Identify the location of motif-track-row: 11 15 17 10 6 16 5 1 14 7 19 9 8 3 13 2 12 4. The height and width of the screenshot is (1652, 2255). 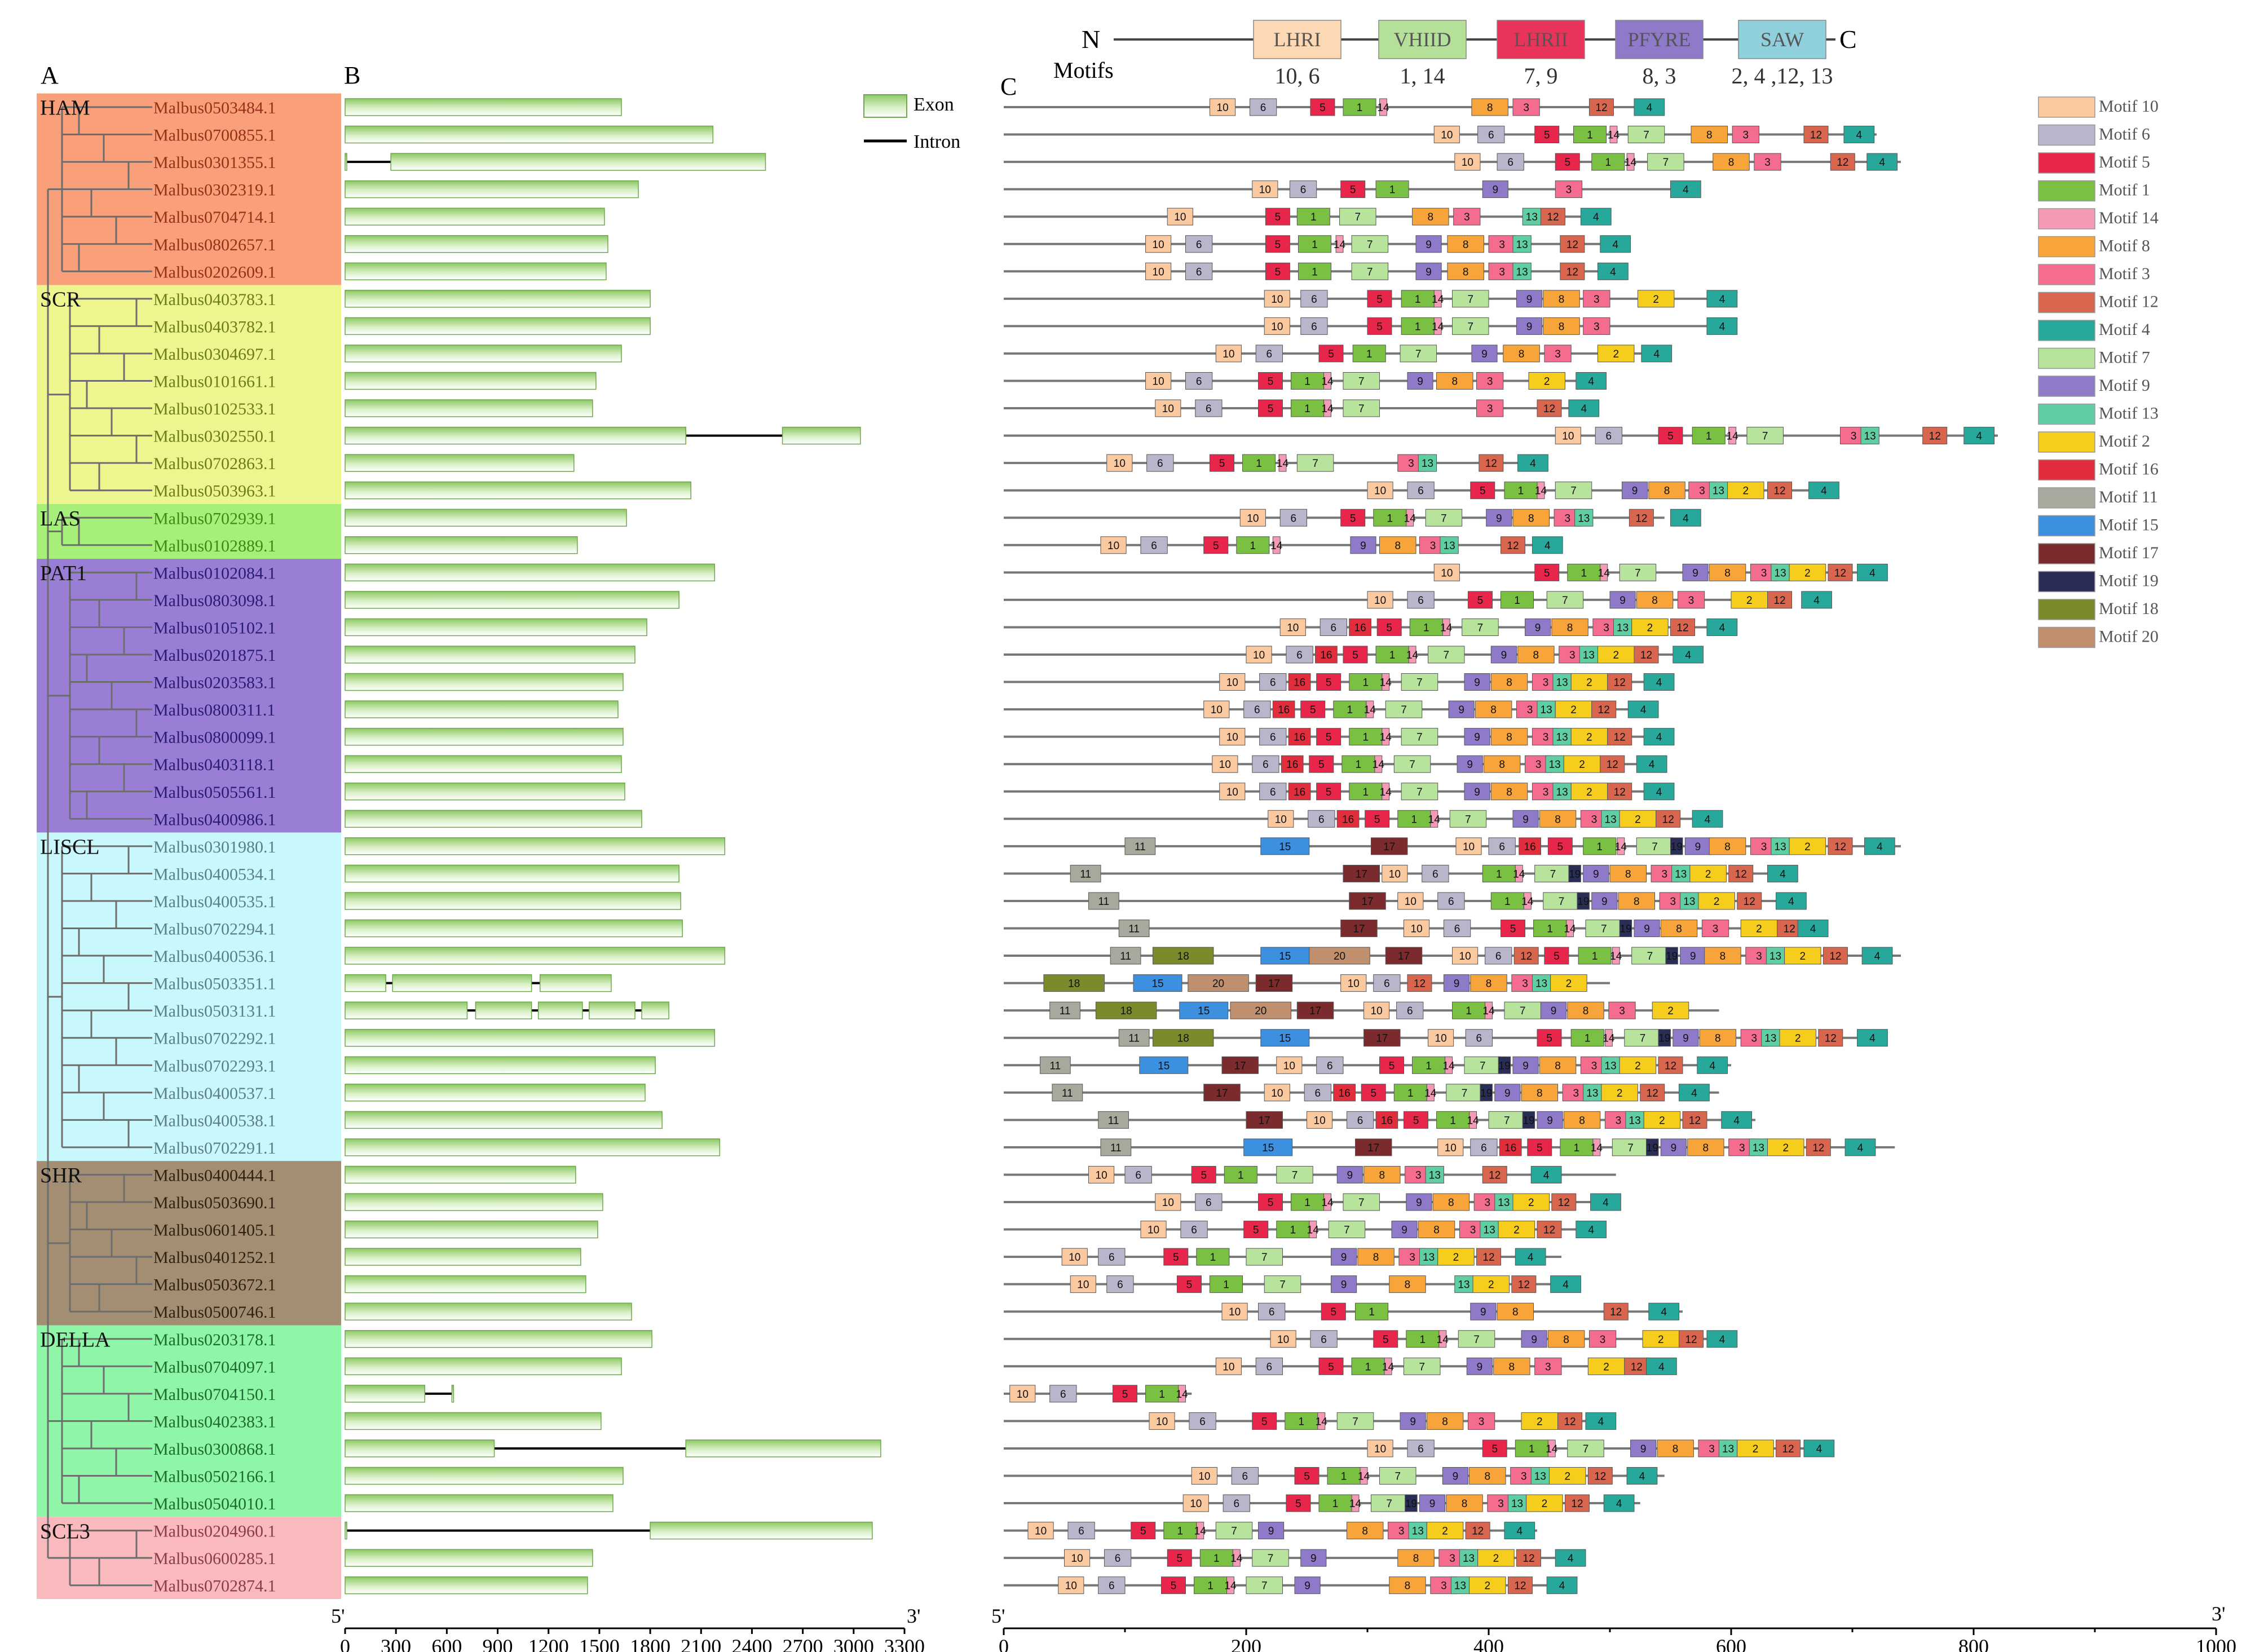
(1452, 846).